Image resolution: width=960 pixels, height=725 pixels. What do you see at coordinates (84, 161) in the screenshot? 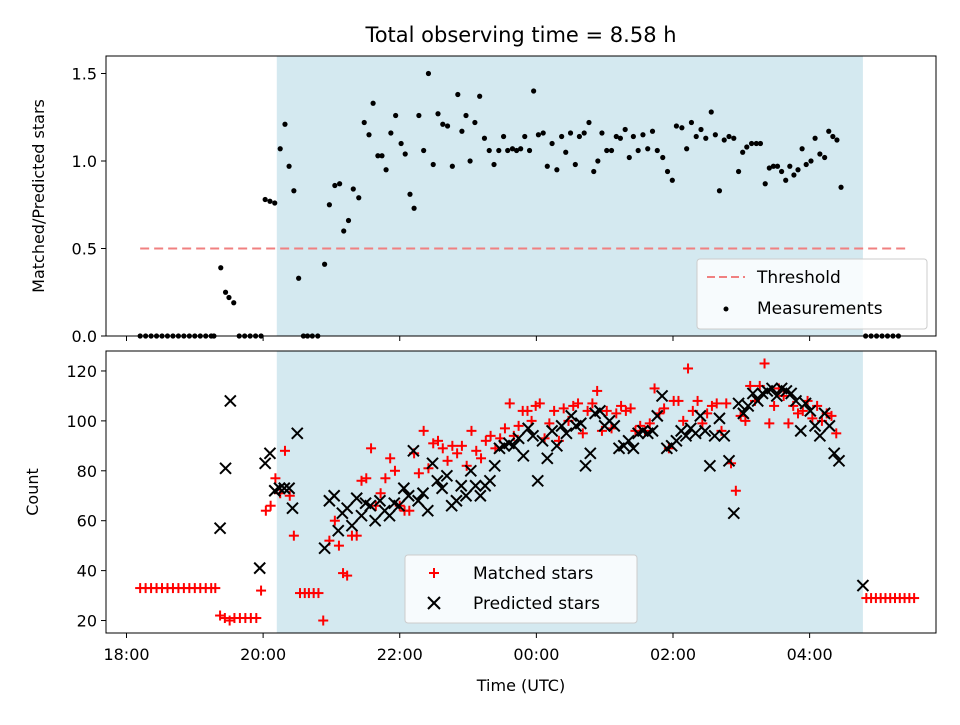
I see `top-y-tick-label: 1.0` at bounding box center [84, 161].